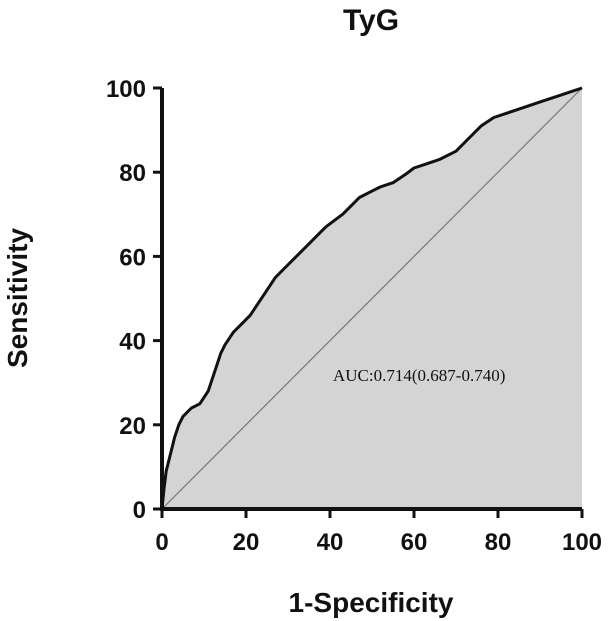  What do you see at coordinates (378, 532) in the screenshot?
I see `x-axis-ticks: 0 20 40 60 80 100` at bounding box center [378, 532].